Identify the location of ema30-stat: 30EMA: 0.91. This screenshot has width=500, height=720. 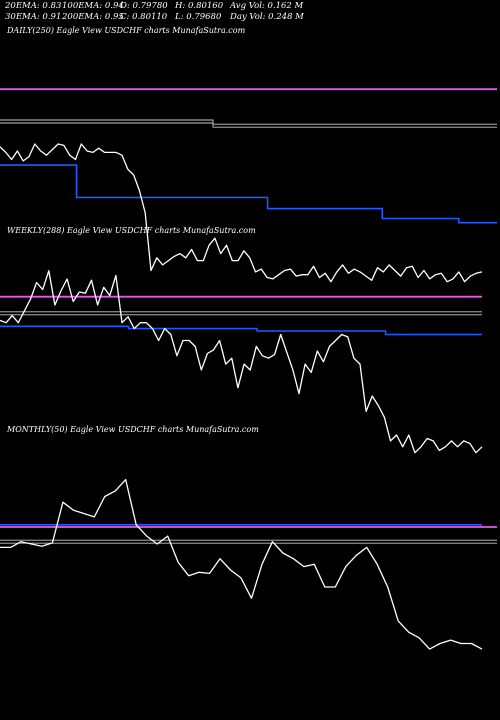
(33, 17).